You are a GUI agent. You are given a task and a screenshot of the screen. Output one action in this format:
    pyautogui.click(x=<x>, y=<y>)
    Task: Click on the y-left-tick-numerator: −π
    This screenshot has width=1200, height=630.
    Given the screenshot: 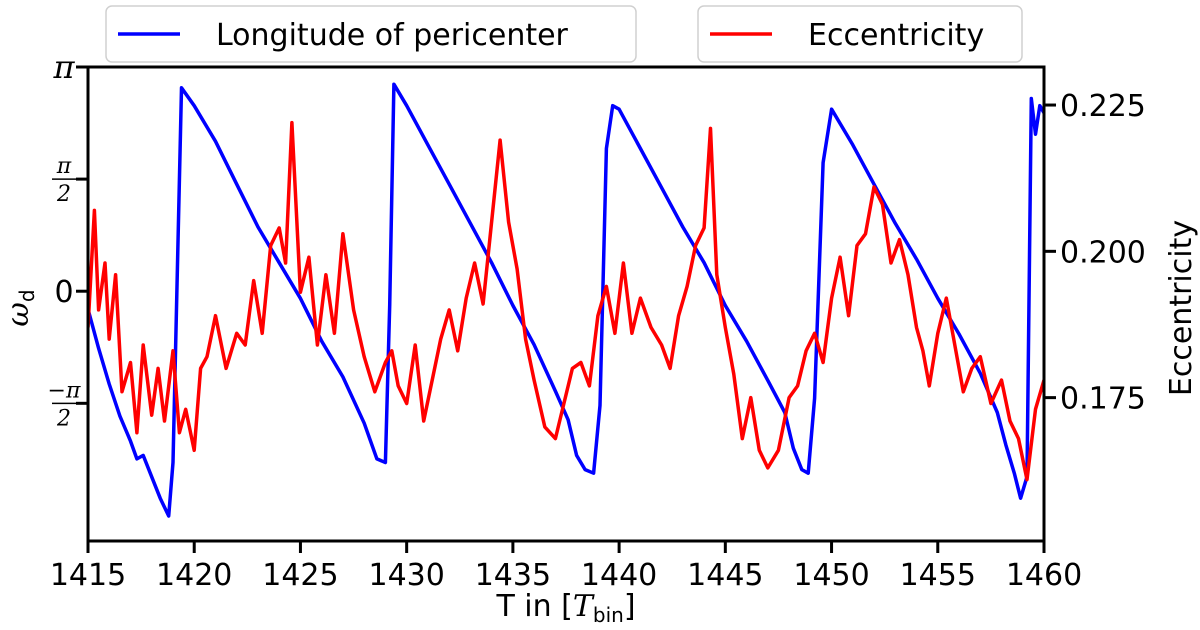 What is the action you would take?
    pyautogui.click(x=64, y=390)
    